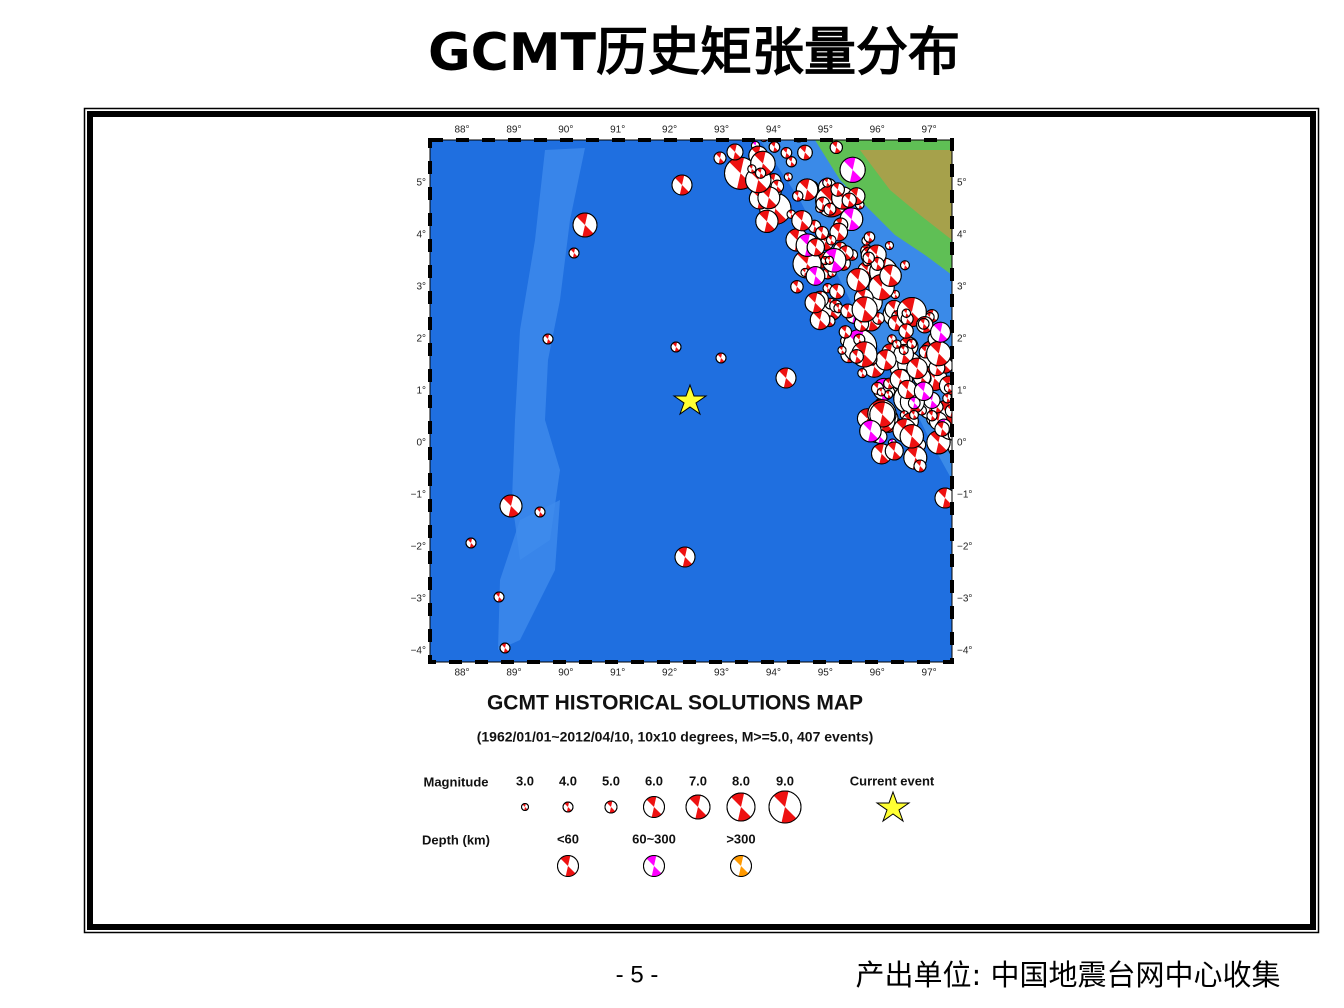  Describe the element at coordinates (964, 651) in the screenshot. I see `lat-label: −4°` at that location.